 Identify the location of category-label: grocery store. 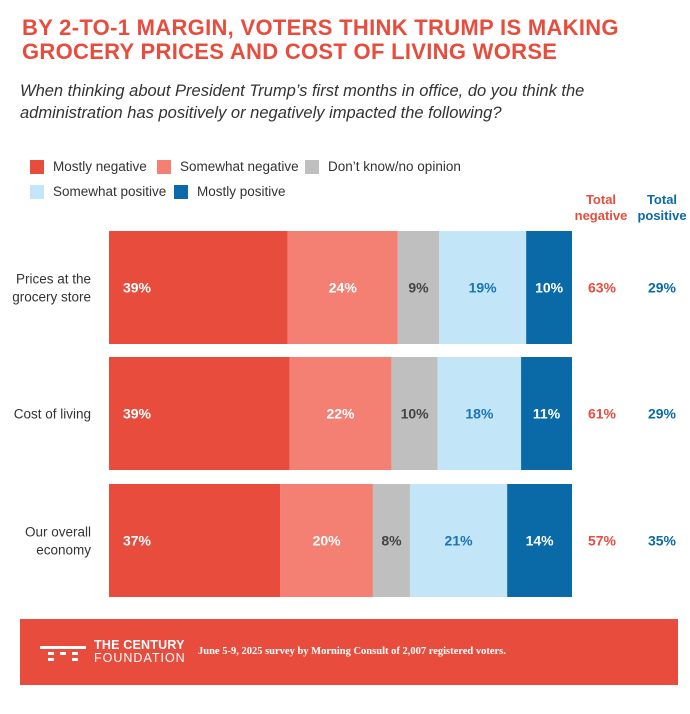
(51, 297).